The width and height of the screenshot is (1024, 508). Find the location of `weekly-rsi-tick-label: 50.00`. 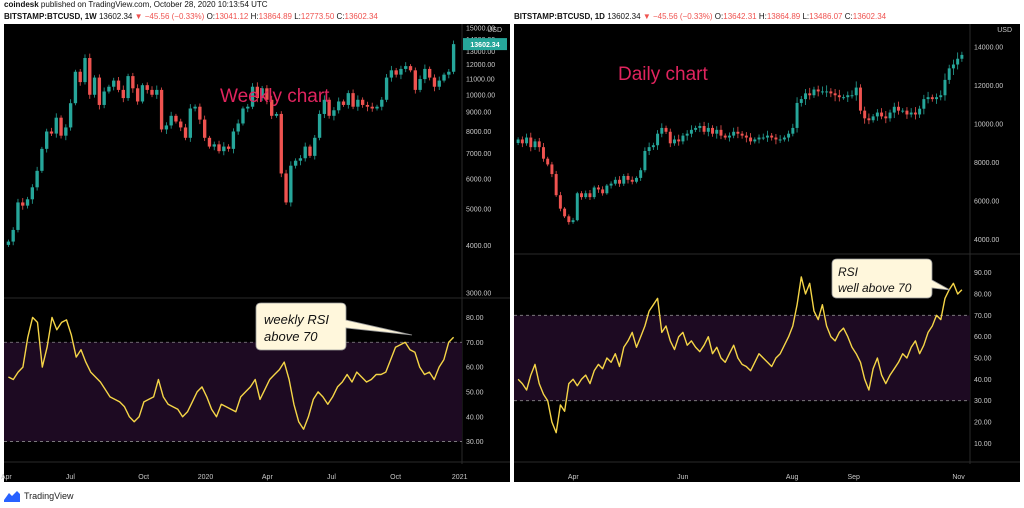

weekly-rsi-tick-label: 50.00 is located at coordinates (475, 392).